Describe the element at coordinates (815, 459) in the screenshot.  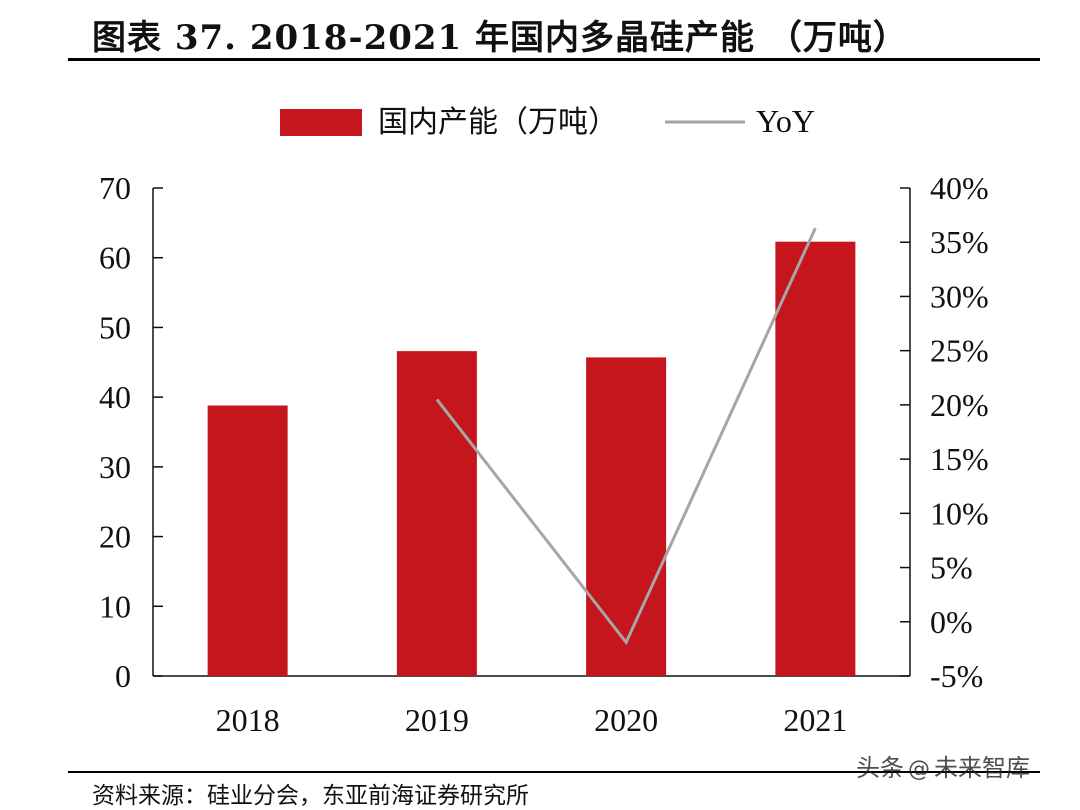
I see `bar-2021` at that location.